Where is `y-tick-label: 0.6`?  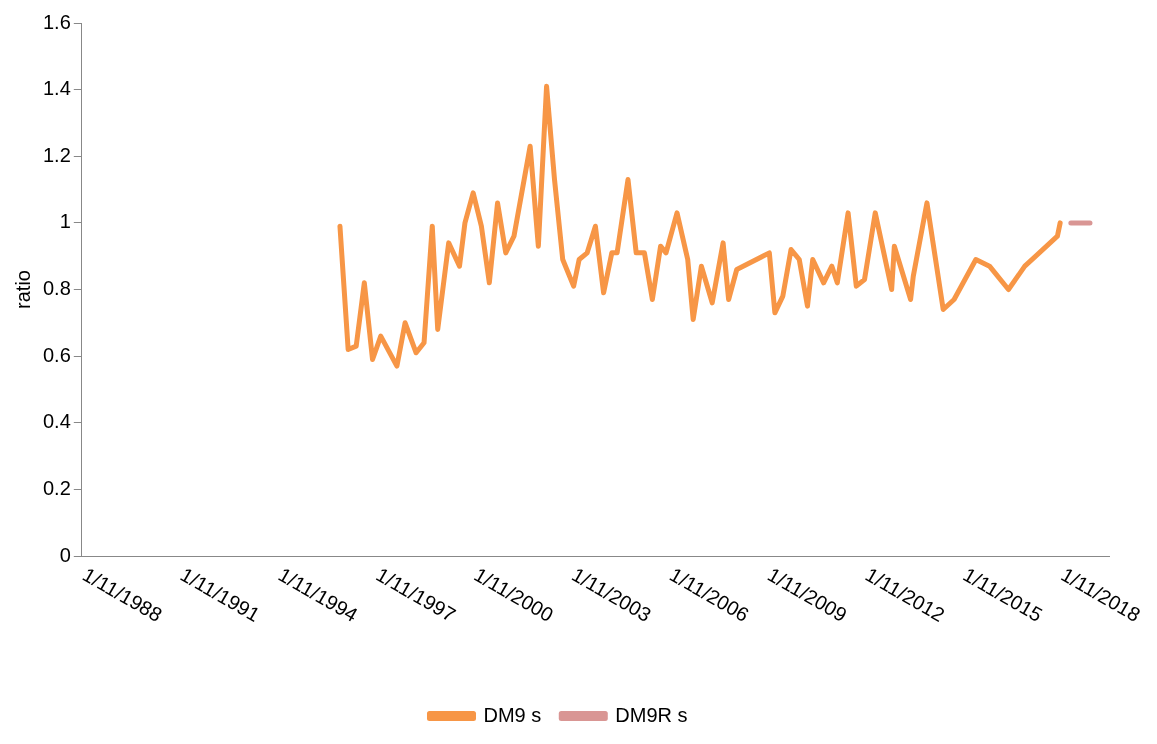 y-tick-label: 0.6 is located at coordinates (56, 354).